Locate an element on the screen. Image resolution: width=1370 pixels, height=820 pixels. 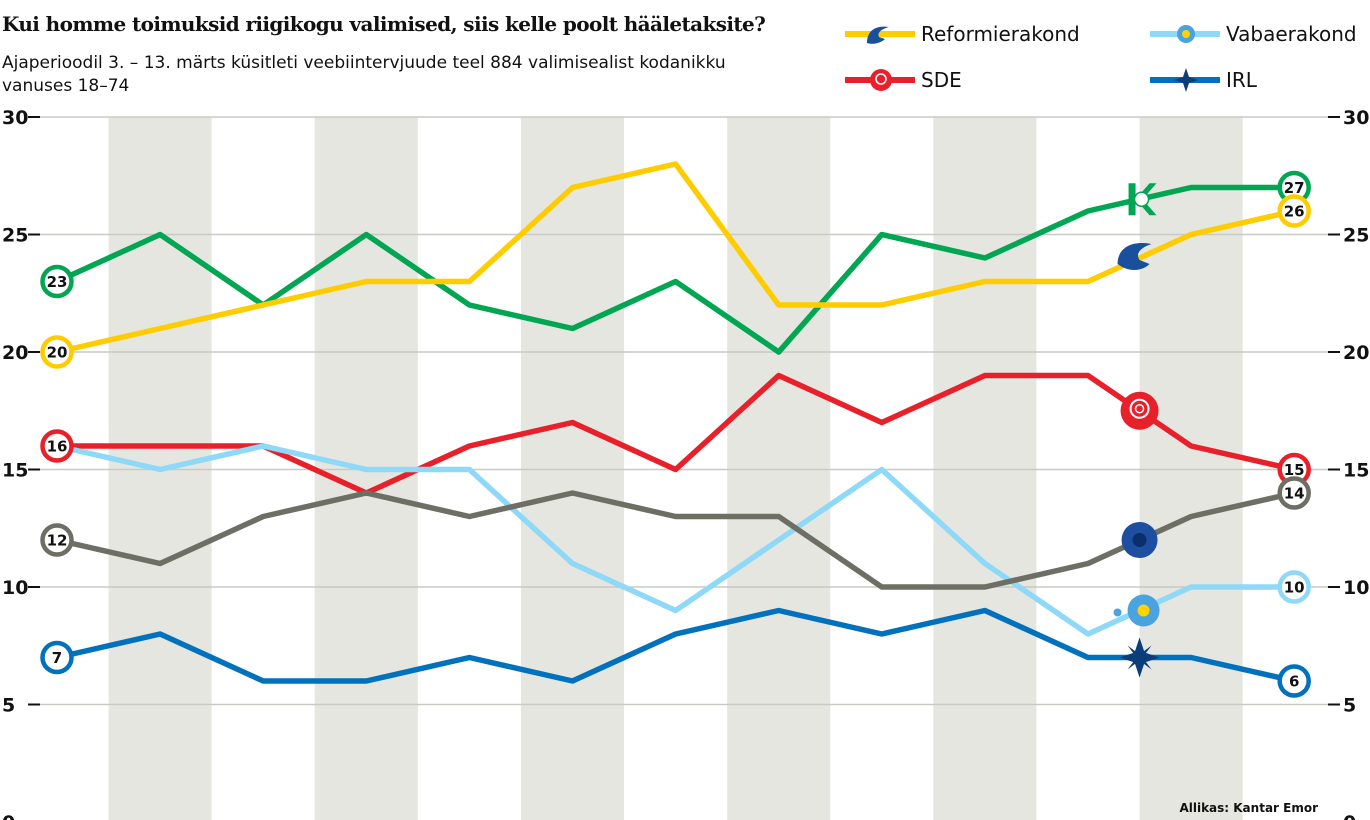
start-value-label: 16 is located at coordinates (57, 447).